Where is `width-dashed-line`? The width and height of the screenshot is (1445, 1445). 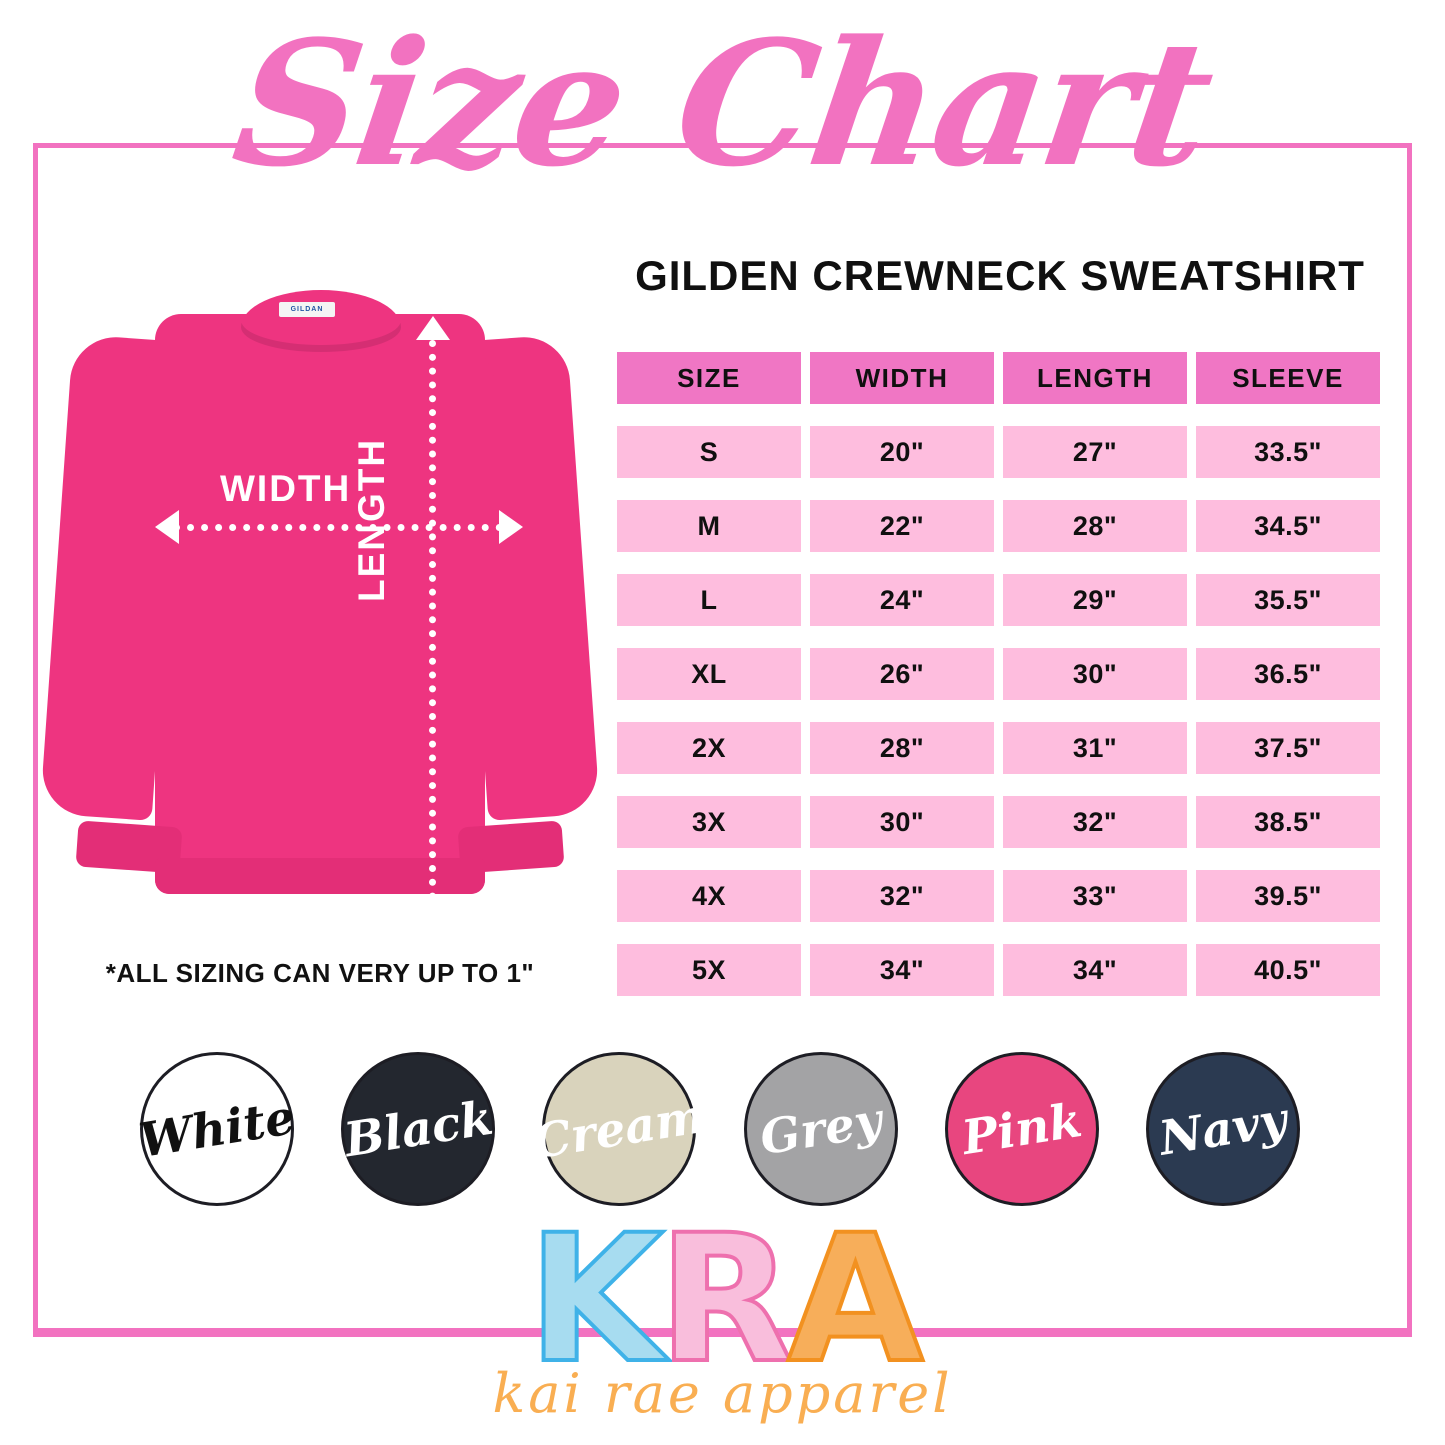
width-dashed-line is located at coordinates (338, 527).